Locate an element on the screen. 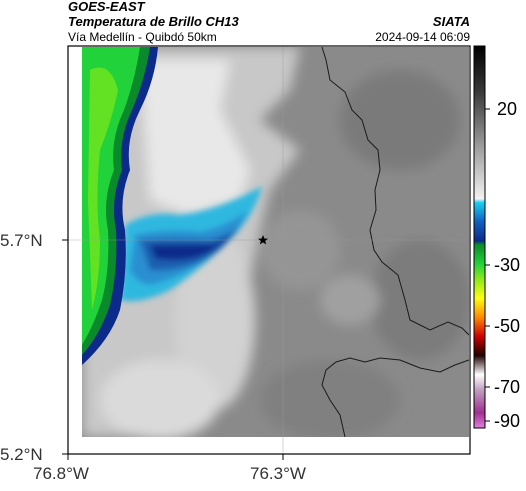 The image size is (526, 491). lon-tick-label-1: 76.8°W is located at coordinates (61, 473).